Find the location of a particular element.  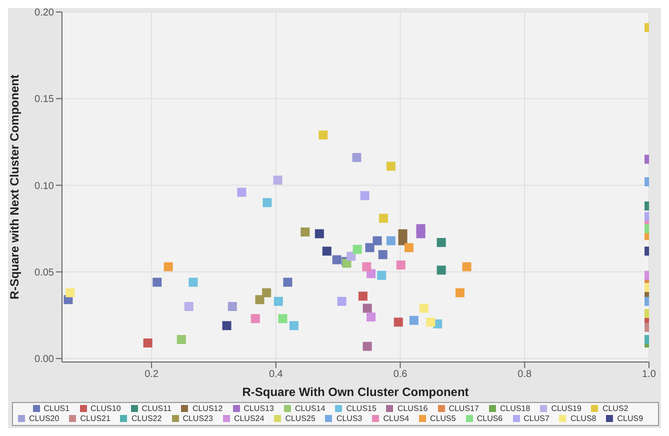

x-axis-title: R-Square With Own Cluster Component is located at coordinates (355, 392).